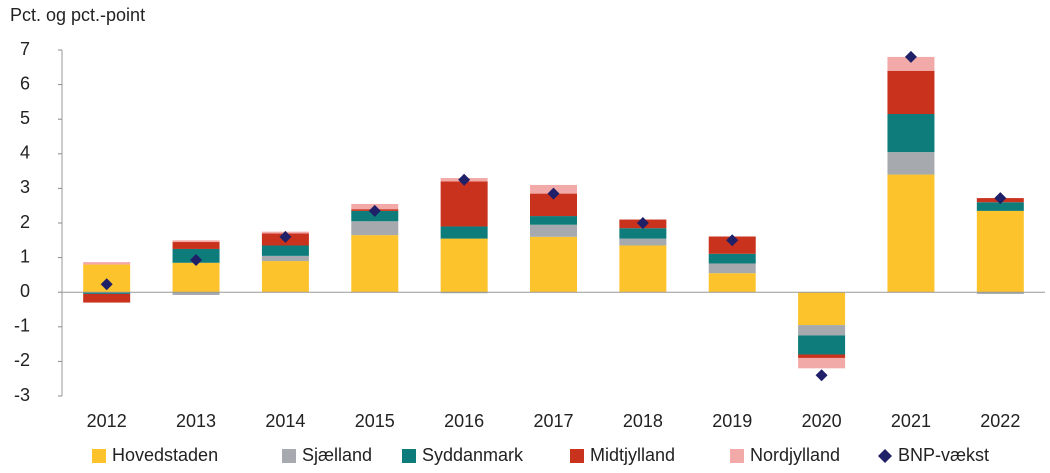 This screenshot has height=473, width=1050. I want to click on x-tick-label: 2013, so click(196, 421).